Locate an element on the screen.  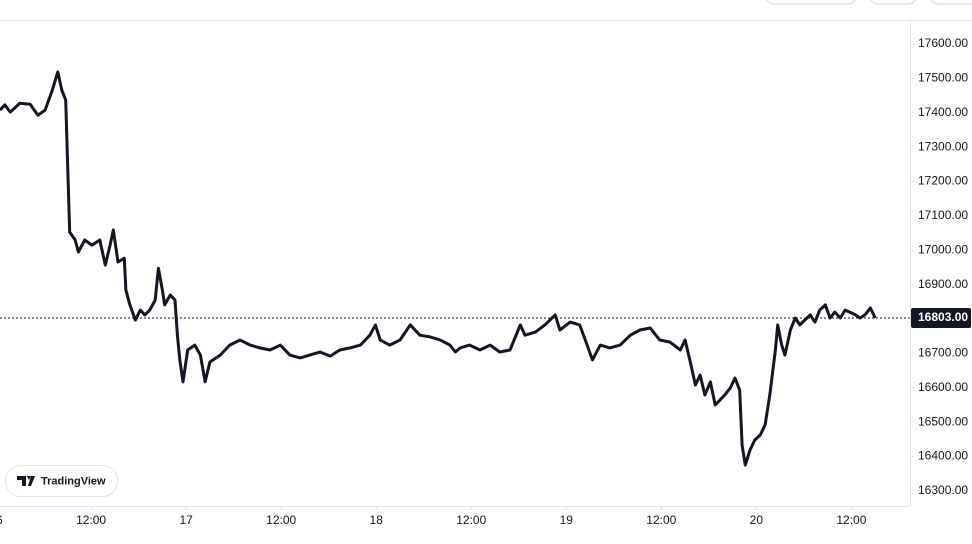
y-tick-label: 17500.00 is located at coordinates (943, 78).